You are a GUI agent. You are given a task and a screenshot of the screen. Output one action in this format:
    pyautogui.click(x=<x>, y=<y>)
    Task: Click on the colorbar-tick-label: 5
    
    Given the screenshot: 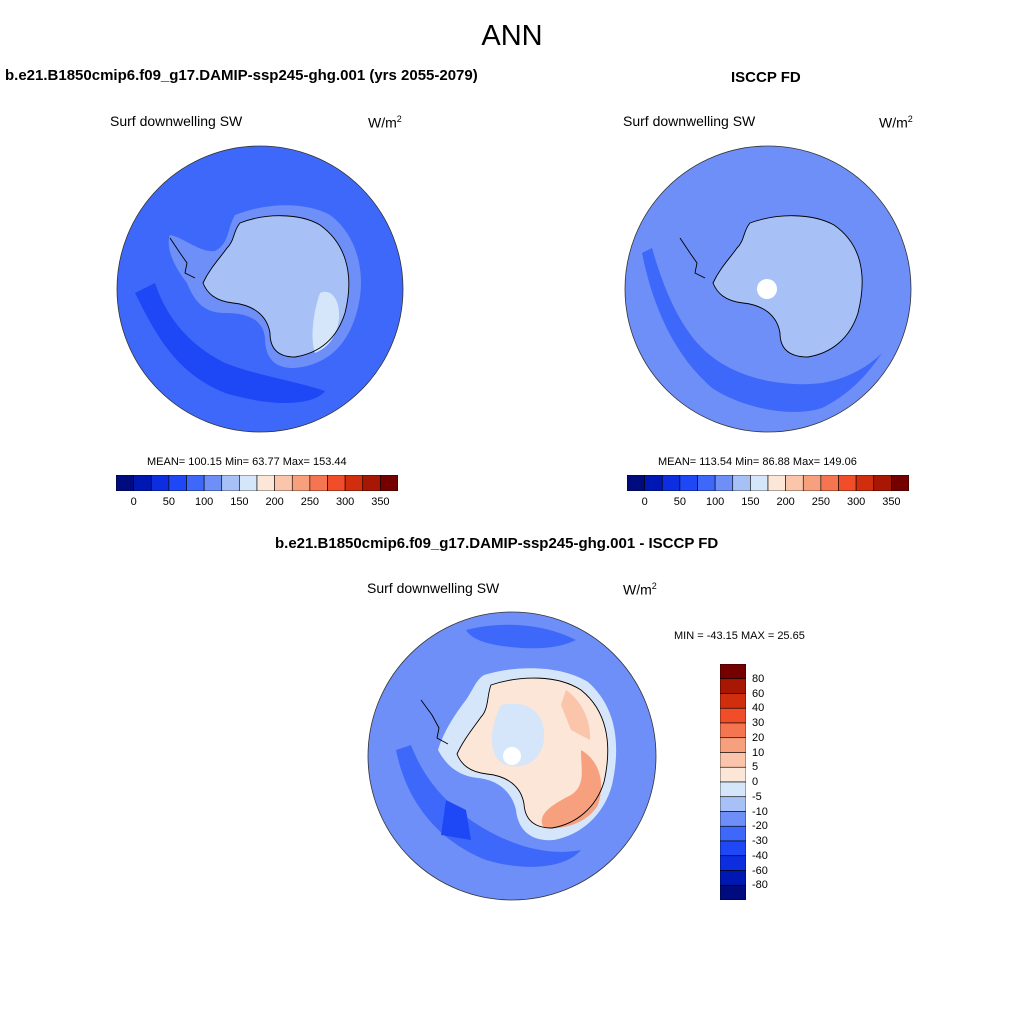 What is the action you would take?
    pyautogui.click(x=755, y=767)
    